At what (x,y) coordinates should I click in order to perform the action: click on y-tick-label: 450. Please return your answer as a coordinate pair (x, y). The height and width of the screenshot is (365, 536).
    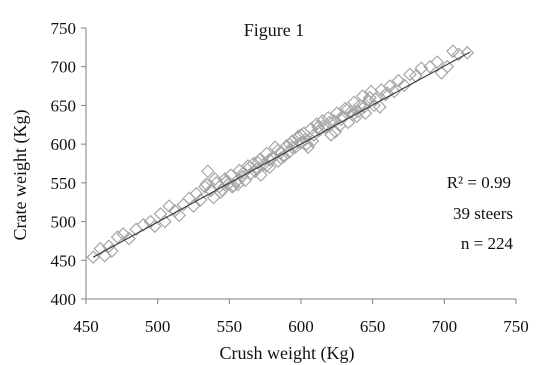
    Looking at the image, I should click on (64, 260).